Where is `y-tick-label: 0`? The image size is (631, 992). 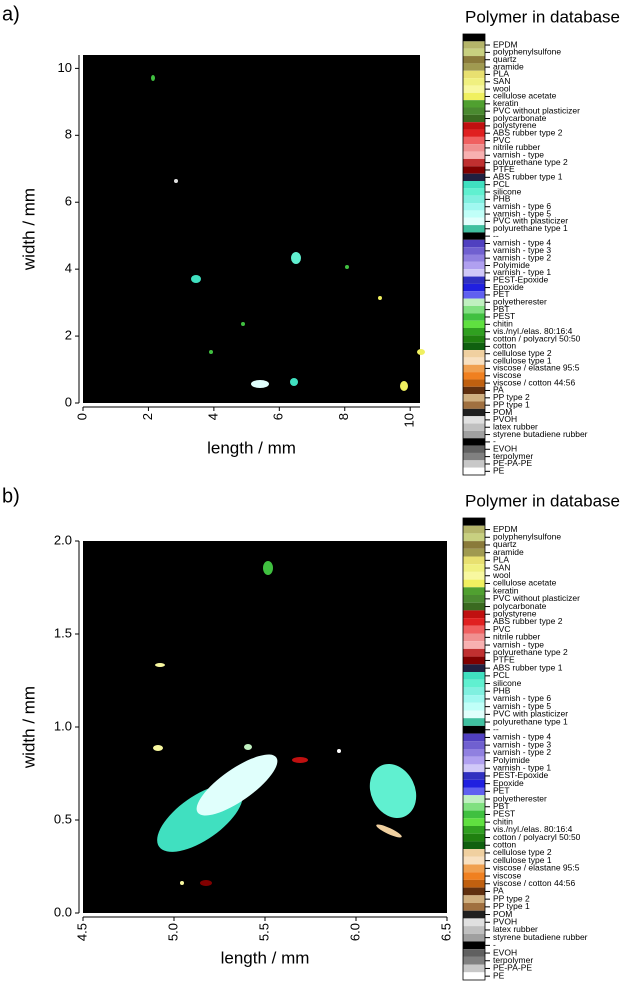 y-tick-label: 0 is located at coordinates (68, 401).